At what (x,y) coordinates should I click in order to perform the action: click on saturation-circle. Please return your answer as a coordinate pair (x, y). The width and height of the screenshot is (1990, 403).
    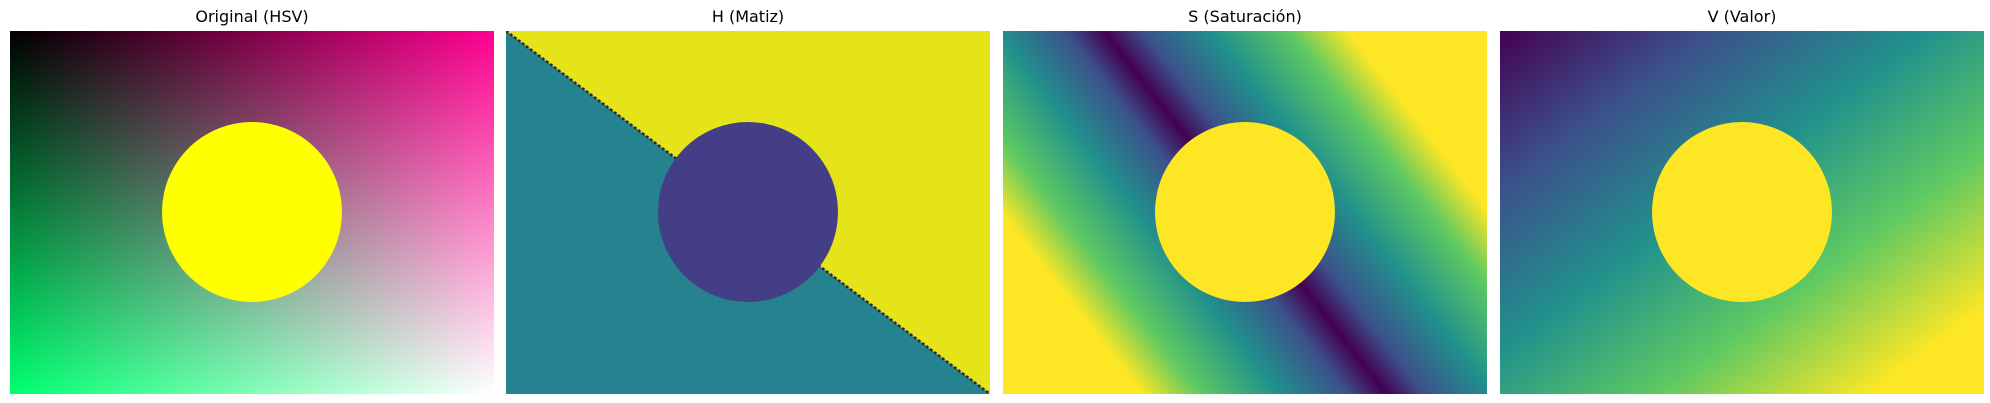
    Looking at the image, I should click on (1245, 212).